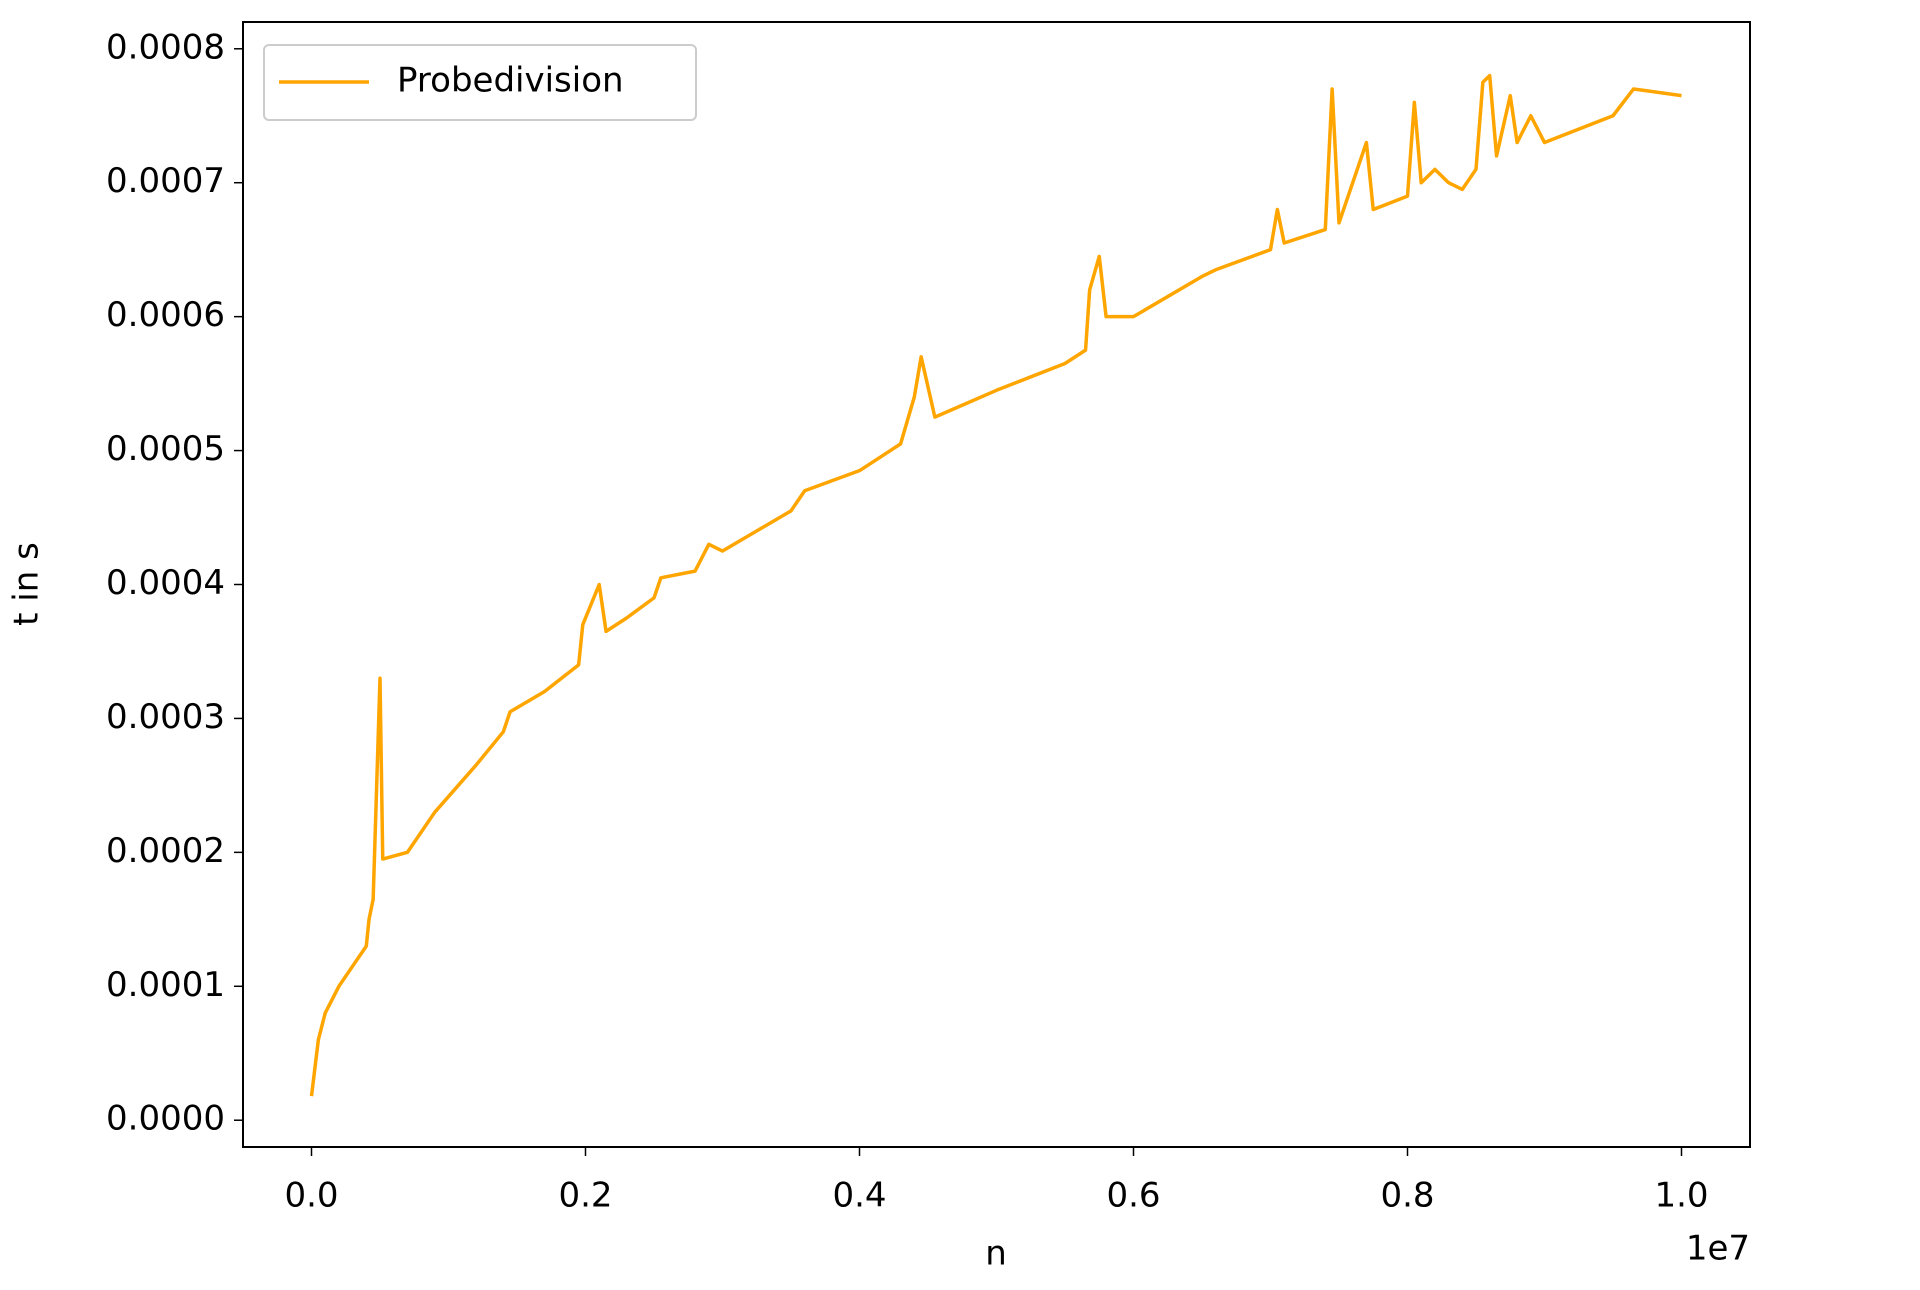 The height and width of the screenshot is (1290, 1920). What do you see at coordinates (165, 315) in the screenshot?
I see `y-tick-label: 0.0006` at bounding box center [165, 315].